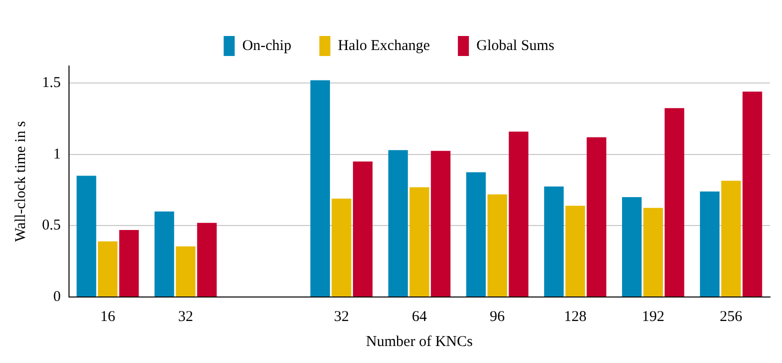  What do you see at coordinates (420, 316) in the screenshot?
I see `x-tick-label: 64` at bounding box center [420, 316].